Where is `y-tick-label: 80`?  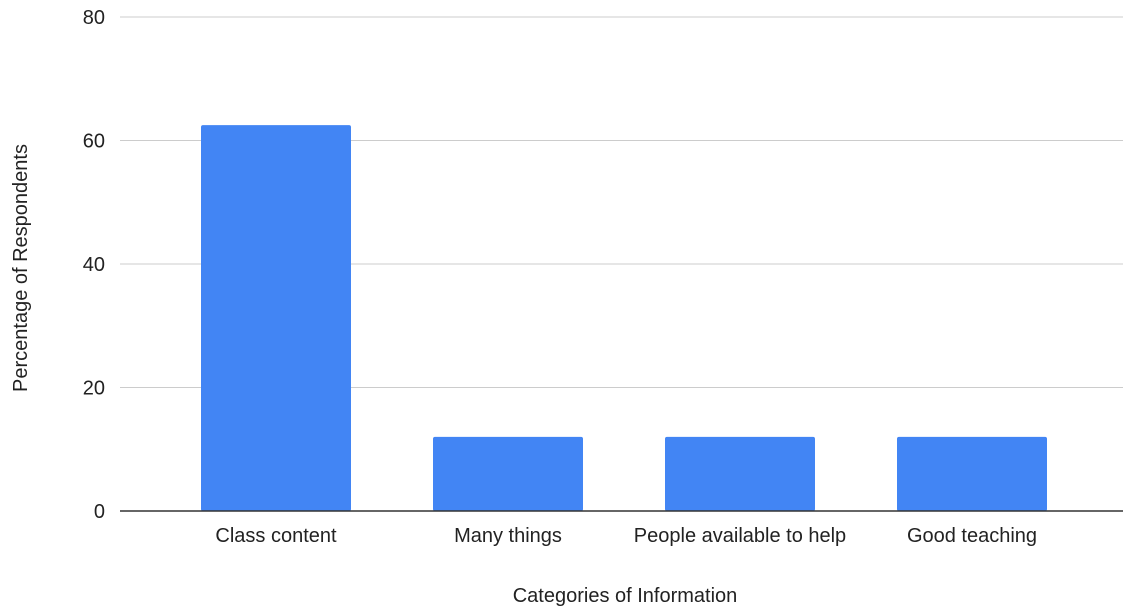 y-tick-label: 80 is located at coordinates (94, 18).